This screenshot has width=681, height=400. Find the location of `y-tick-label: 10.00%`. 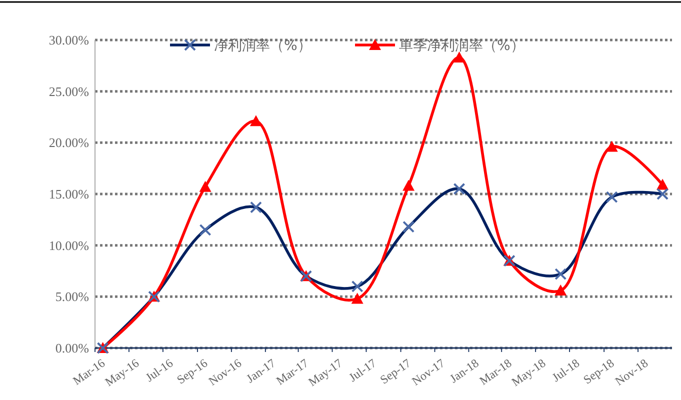

y-tick-label: 10.00% is located at coordinates (69, 245).